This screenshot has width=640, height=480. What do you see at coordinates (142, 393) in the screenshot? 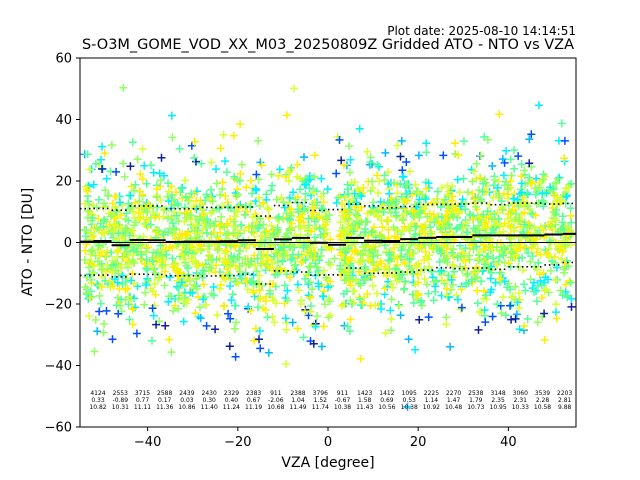
I see `bin-stat-counts: 3715` at bounding box center [142, 393].